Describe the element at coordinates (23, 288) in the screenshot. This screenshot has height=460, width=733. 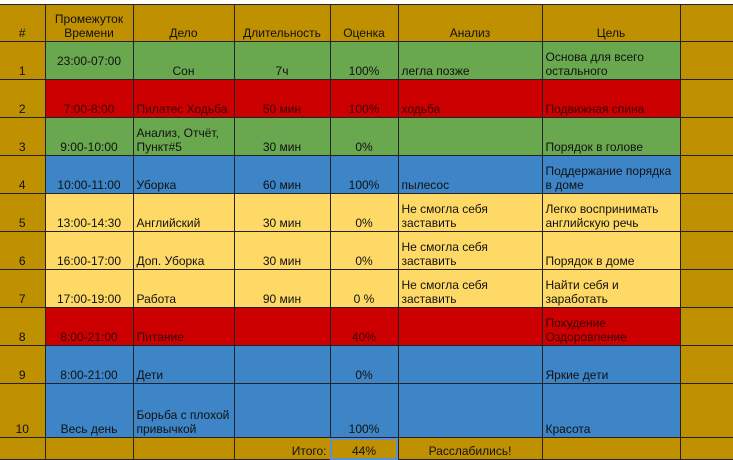
I see `cell-number: 7` at that location.